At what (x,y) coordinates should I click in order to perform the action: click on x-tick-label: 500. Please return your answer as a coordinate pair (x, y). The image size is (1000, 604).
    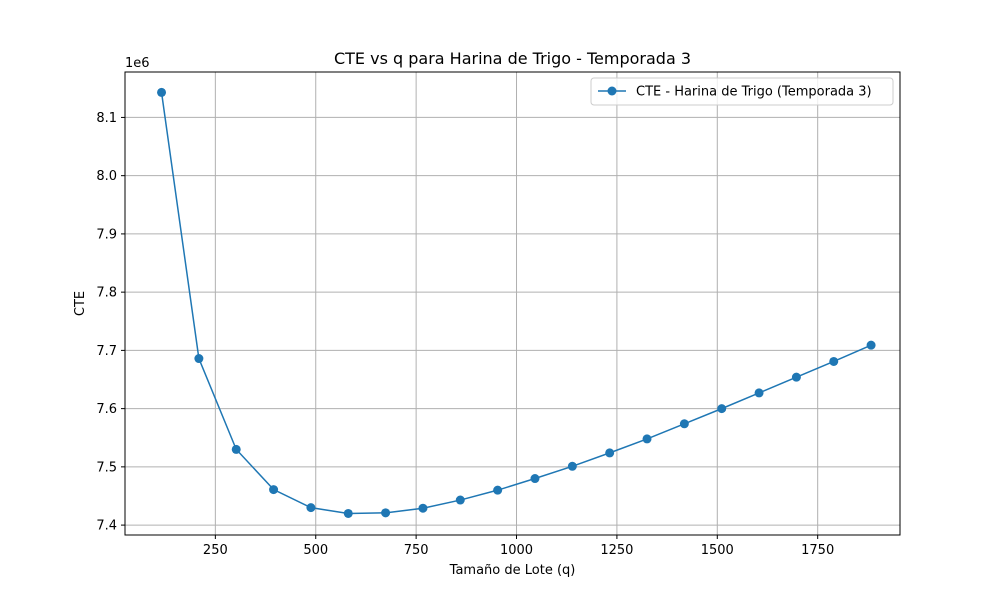
    Looking at the image, I should click on (315, 550).